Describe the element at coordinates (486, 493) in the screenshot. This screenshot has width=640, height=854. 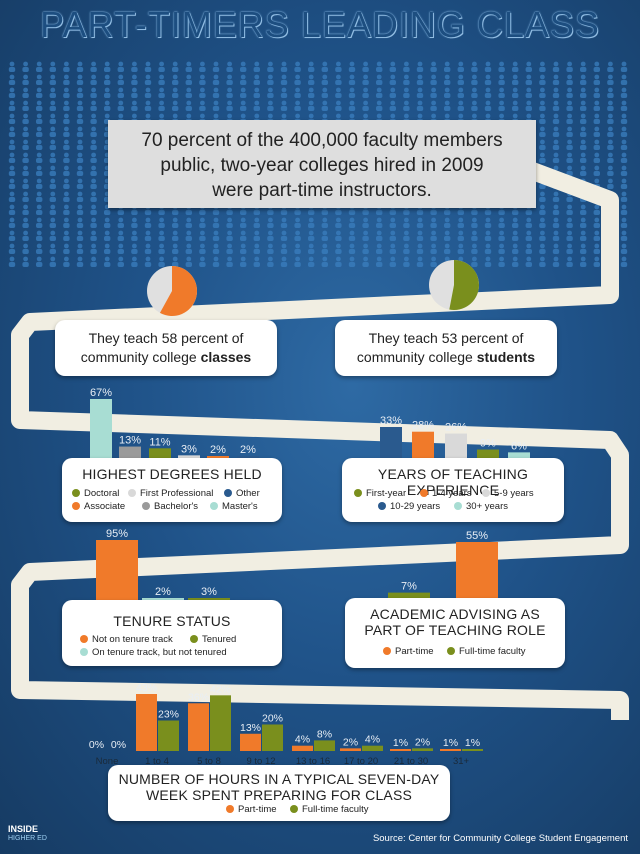
I see `legend-5-9-swatch` at that location.